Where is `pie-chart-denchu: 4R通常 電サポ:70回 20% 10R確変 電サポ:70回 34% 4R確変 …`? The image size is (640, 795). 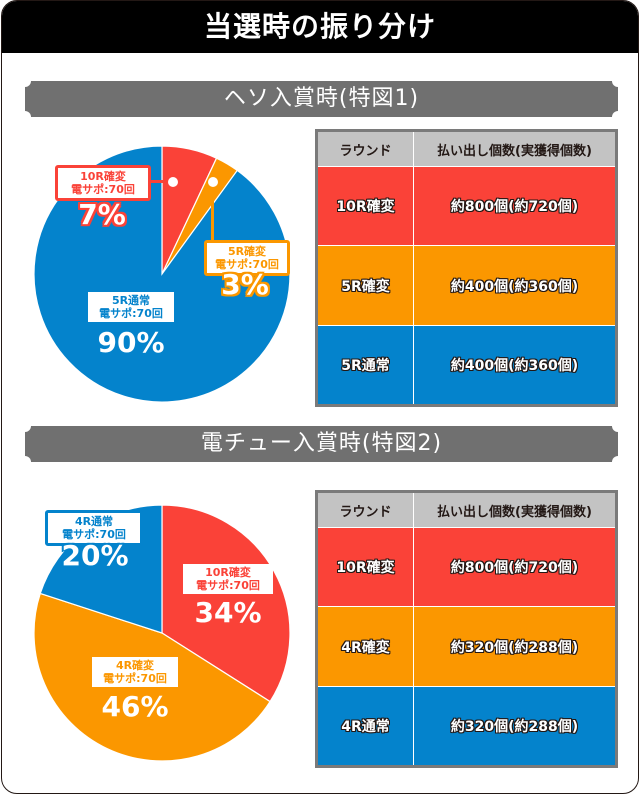
pie-chart-denchu: 4R通常 電サポ:70回 20% 10R確変 電サポ:70回 34% 4R確変 … is located at coordinates (162, 633).